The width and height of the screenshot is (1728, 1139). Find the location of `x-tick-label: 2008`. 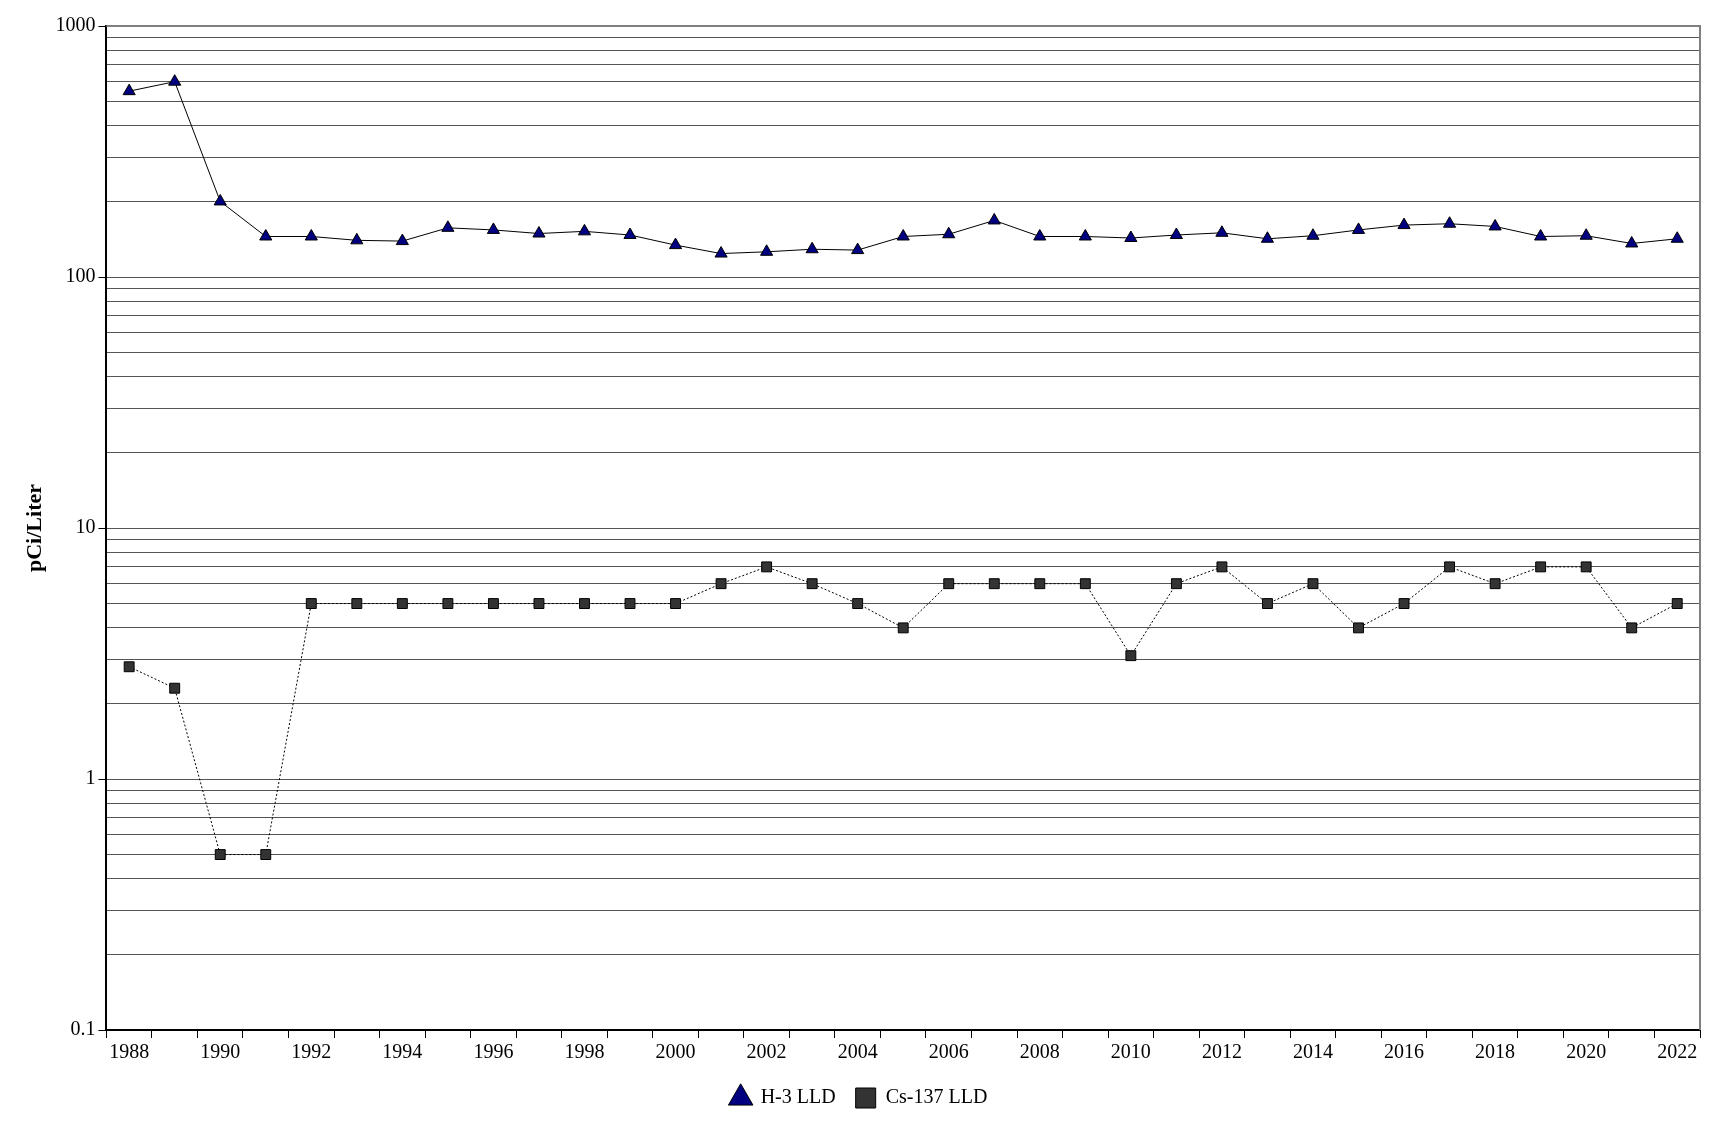

x-tick-label: 2008 is located at coordinates (1039, 1051).